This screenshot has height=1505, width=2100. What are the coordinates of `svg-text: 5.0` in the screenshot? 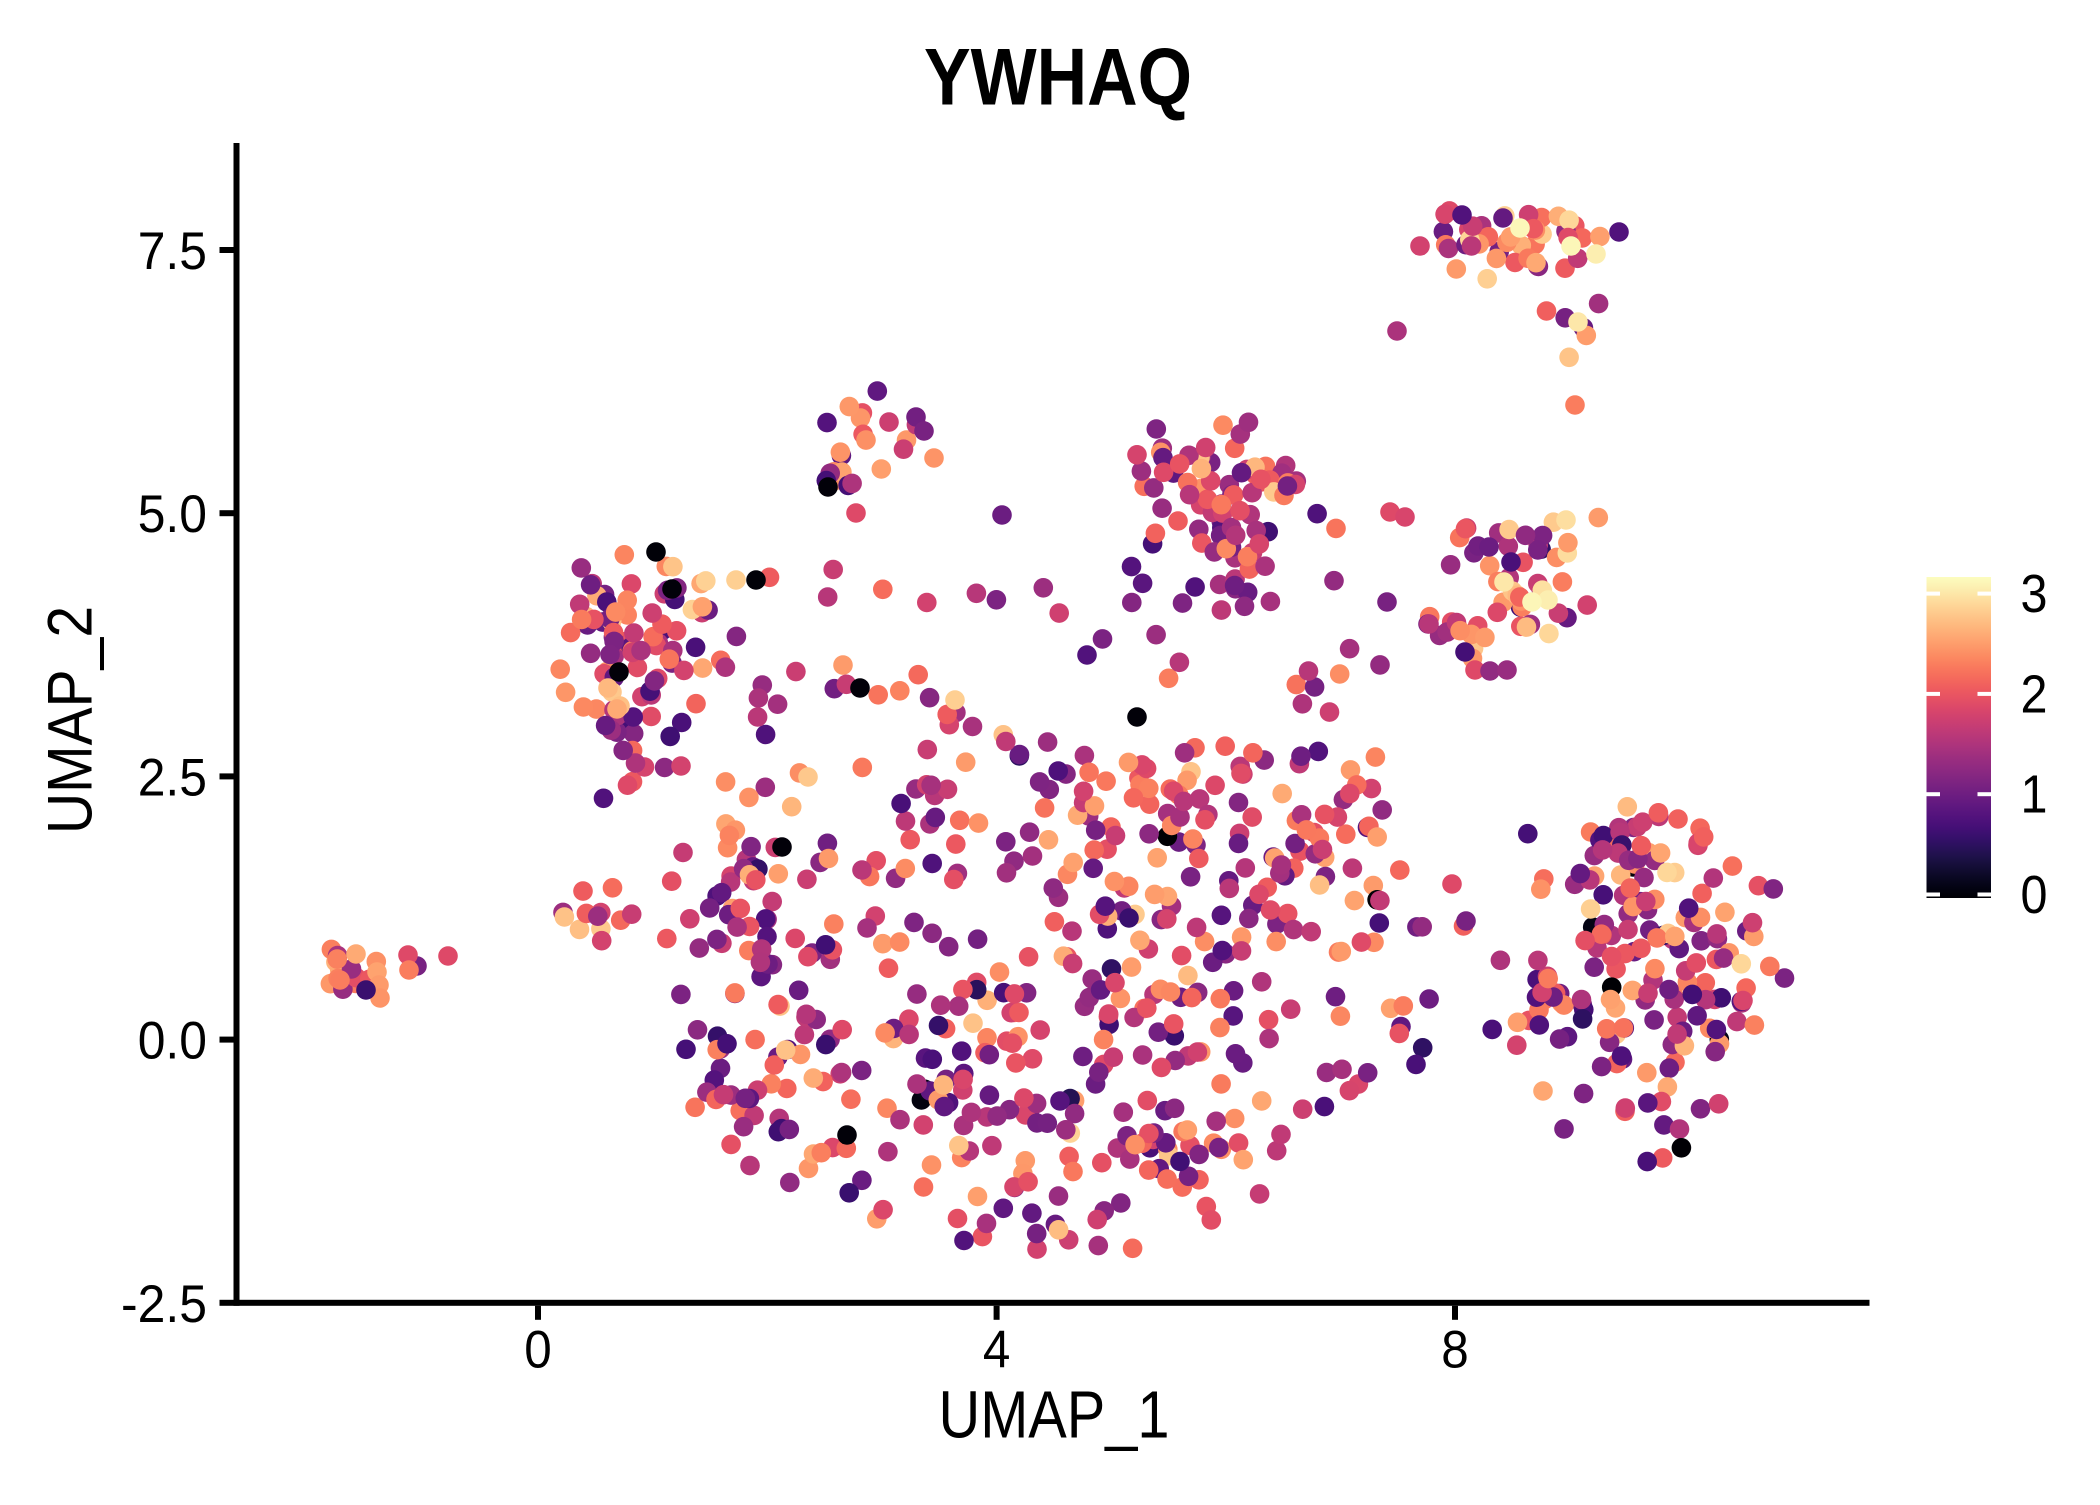 It's located at (172, 514).